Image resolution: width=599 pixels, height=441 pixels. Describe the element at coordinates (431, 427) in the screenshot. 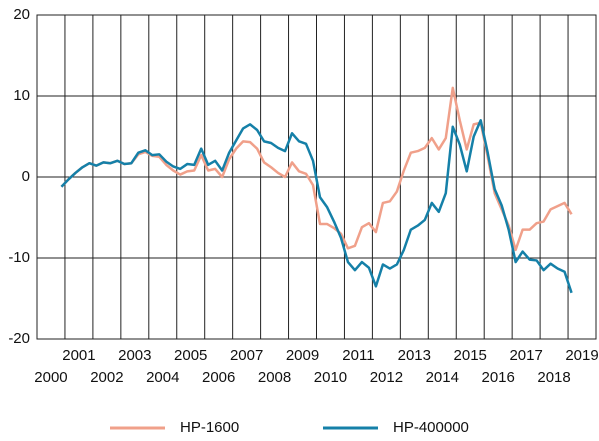

I see `legend-label: HP-400000` at that location.